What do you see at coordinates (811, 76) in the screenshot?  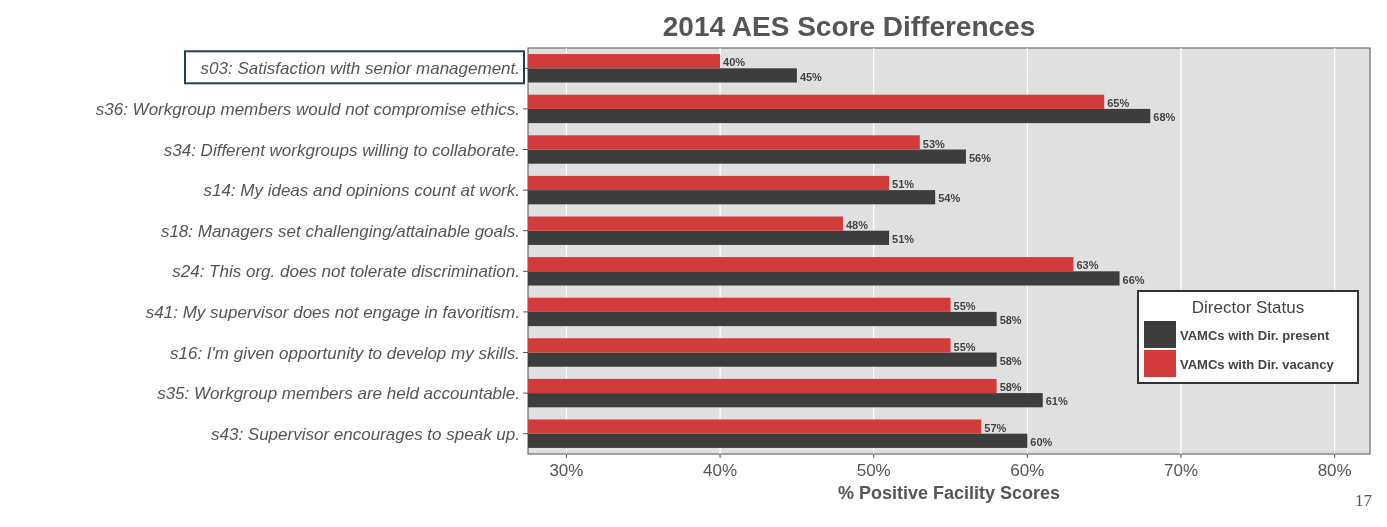 I see `data-label: 45%` at bounding box center [811, 76].